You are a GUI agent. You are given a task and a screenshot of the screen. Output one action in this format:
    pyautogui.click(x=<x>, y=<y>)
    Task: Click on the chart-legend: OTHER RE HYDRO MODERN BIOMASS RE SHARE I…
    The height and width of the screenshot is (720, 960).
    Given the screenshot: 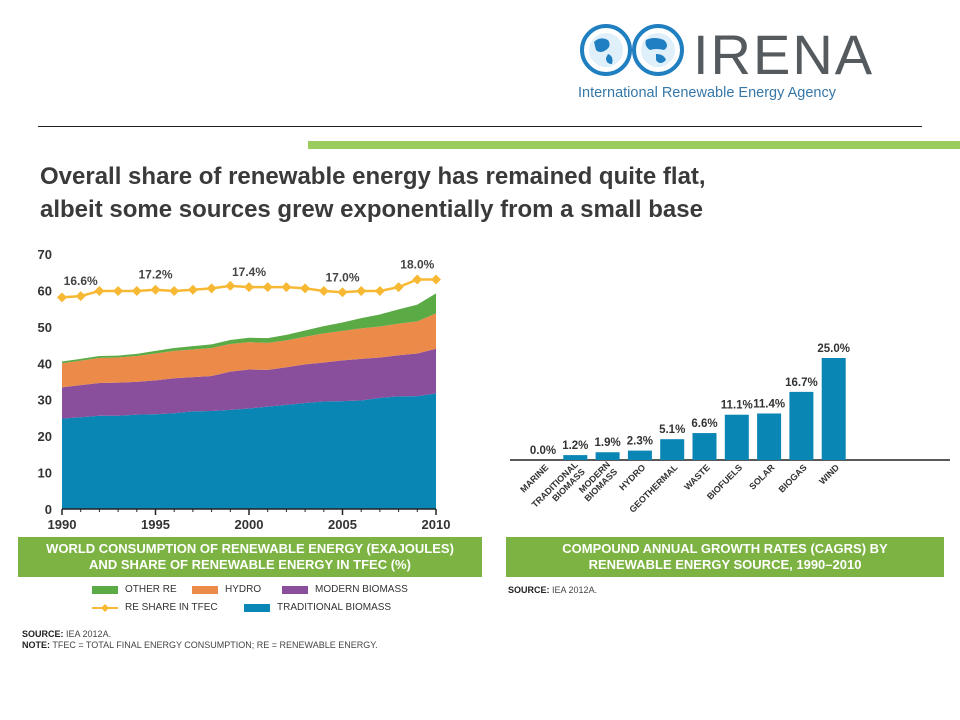 What is the action you would take?
    pyautogui.click(x=282, y=600)
    